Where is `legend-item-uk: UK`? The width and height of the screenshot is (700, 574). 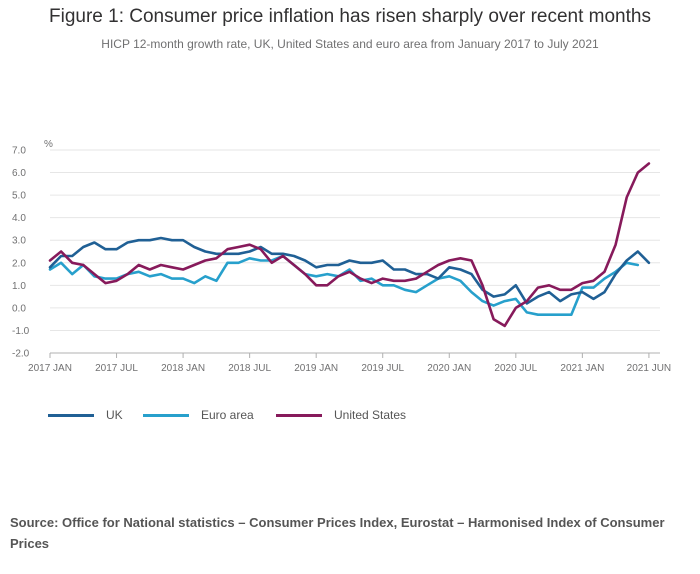
legend-item-uk: UK is located at coordinates (85, 415).